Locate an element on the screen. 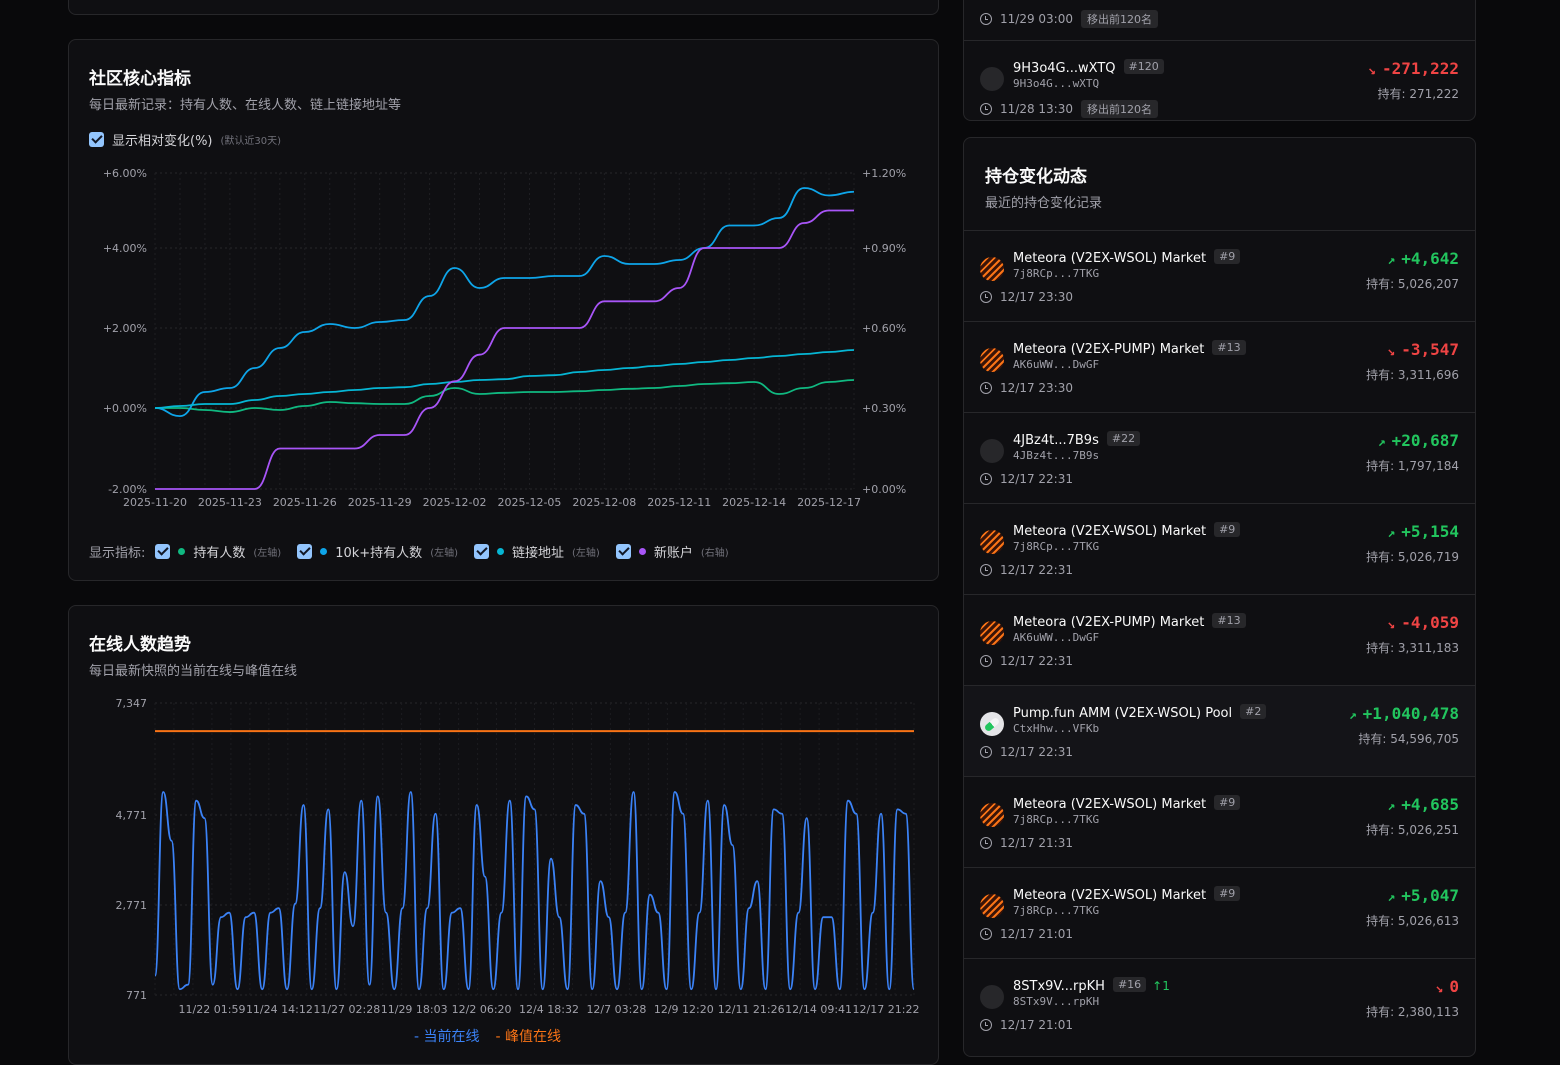 The image size is (1560, 1065). legend-10k-holders-checkbox is located at coordinates (305, 551).